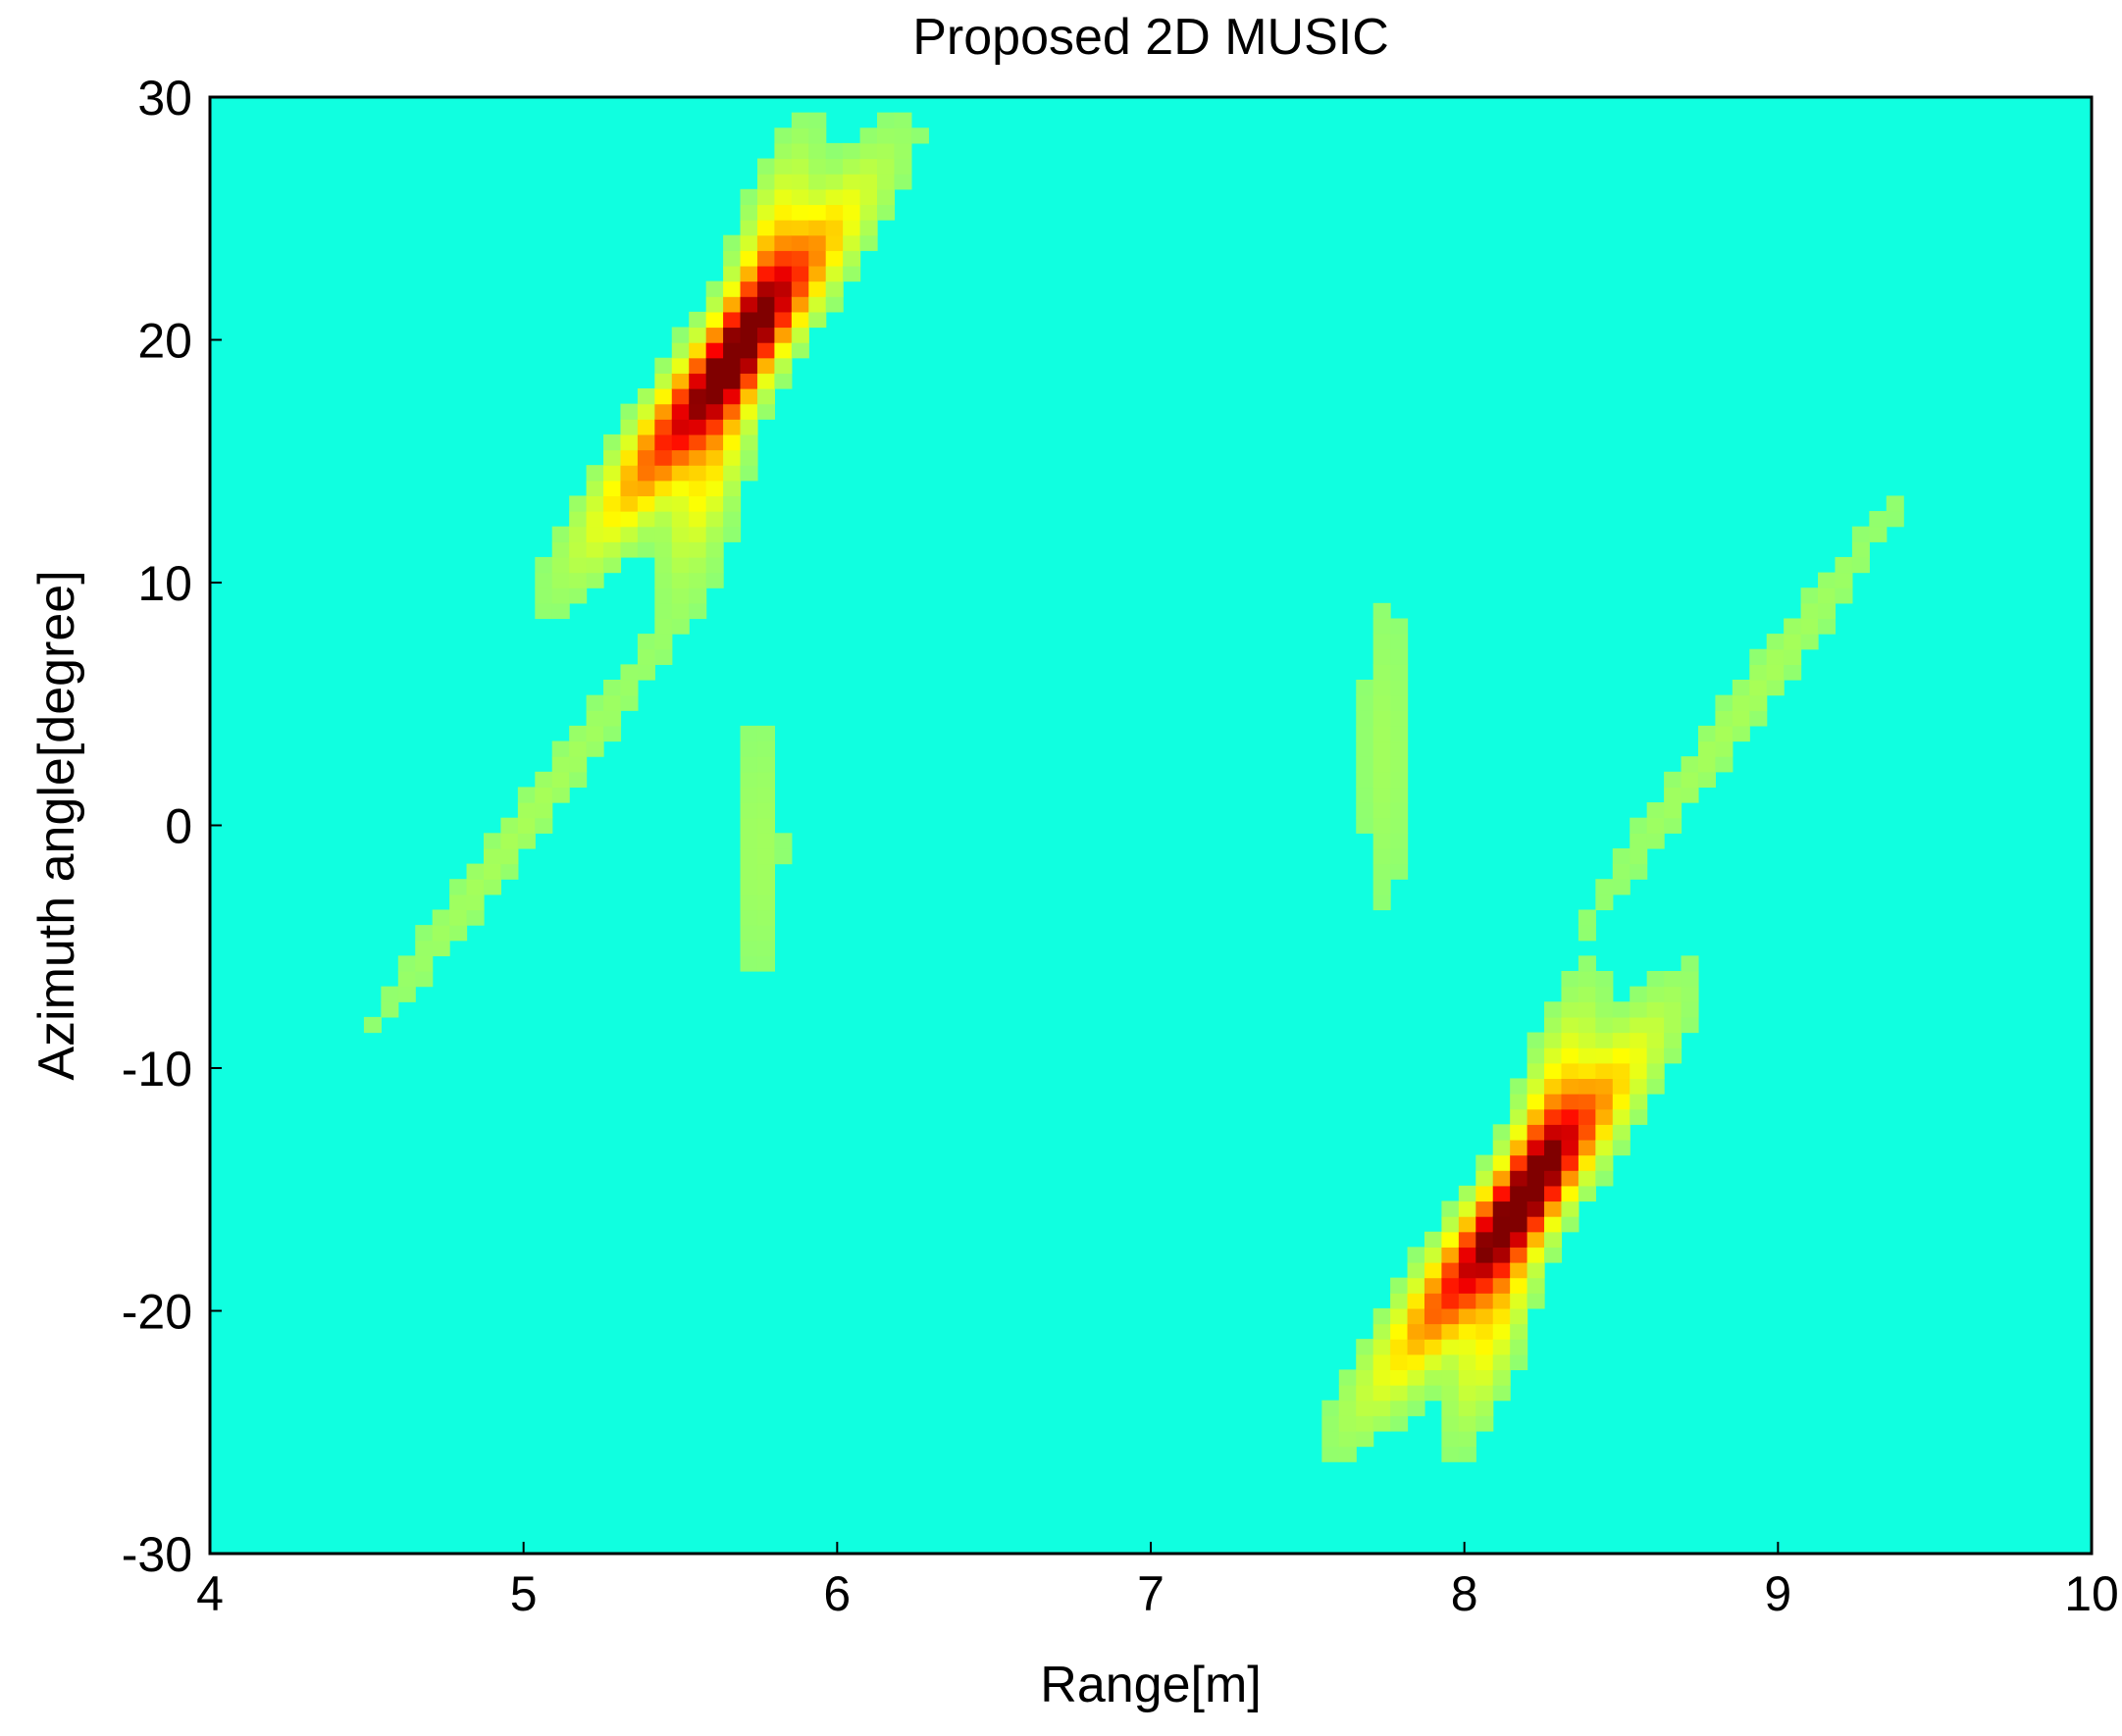  Describe the element at coordinates (164, 584) in the screenshot. I see `y-tick-label: 10` at that location.